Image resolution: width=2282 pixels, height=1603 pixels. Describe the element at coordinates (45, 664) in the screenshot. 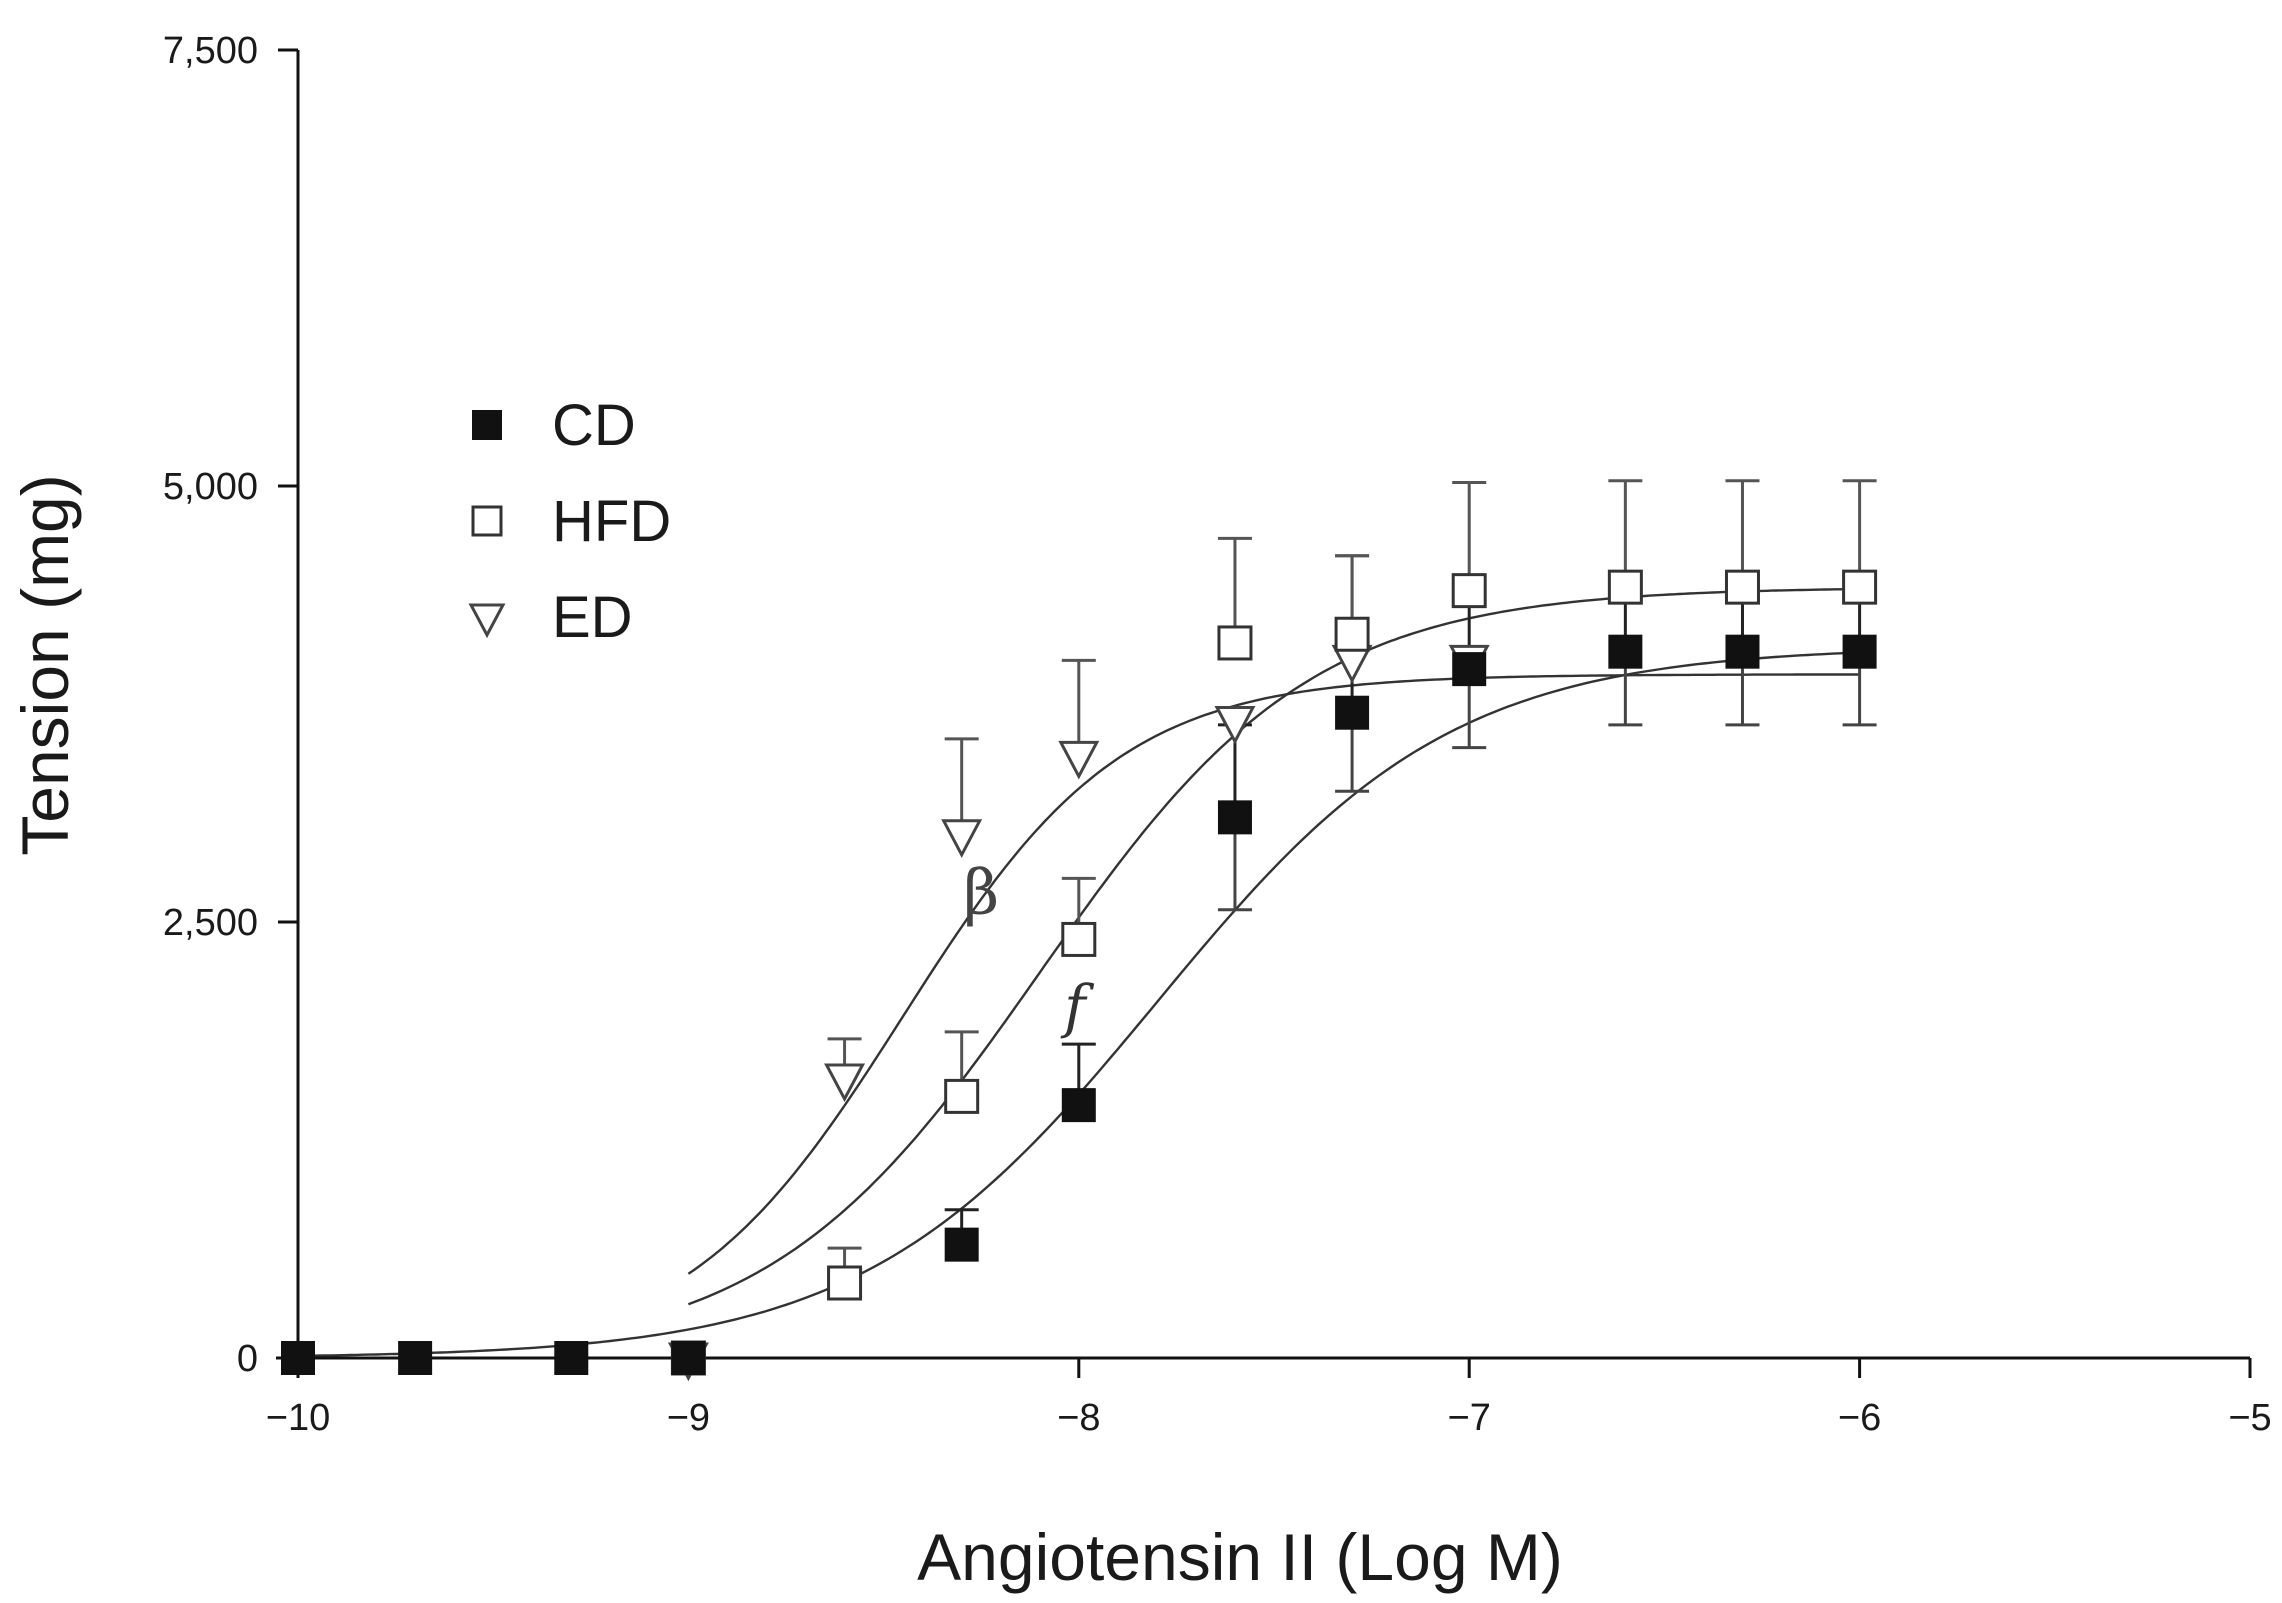

I see `y-axis-title: Tension (mg)` at that location.